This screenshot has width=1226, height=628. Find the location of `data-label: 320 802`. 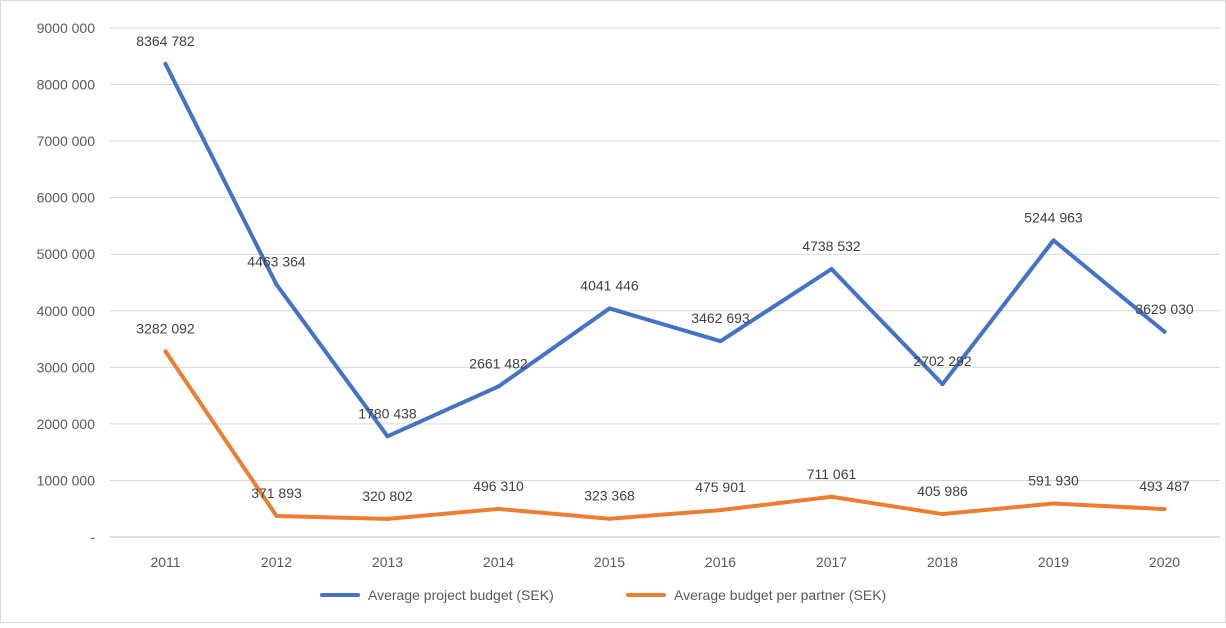

data-label: 320 802 is located at coordinates (387, 496).